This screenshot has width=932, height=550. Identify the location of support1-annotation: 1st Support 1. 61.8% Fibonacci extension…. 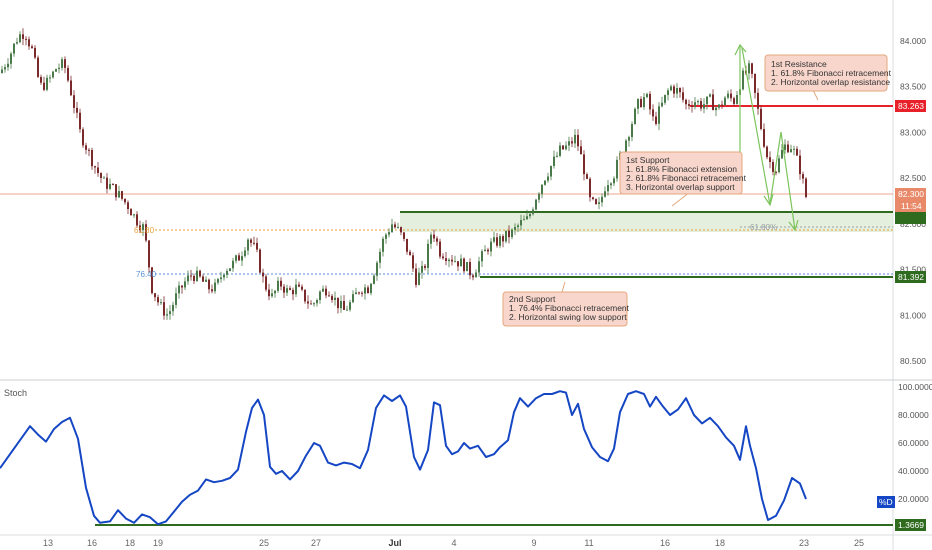
(683, 173).